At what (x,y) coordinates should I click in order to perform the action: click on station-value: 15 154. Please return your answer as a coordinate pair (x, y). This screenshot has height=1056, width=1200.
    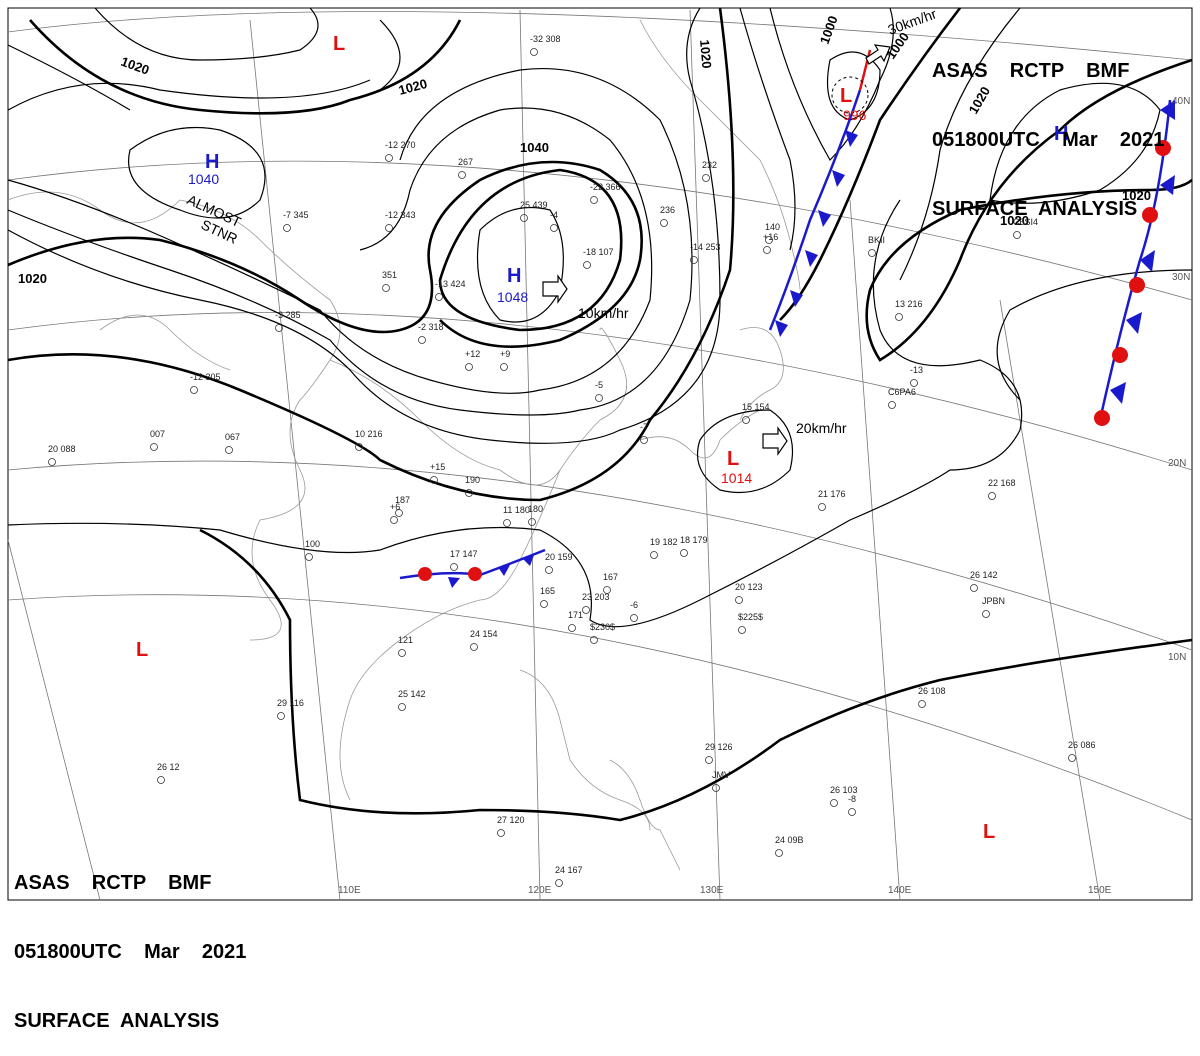
    Looking at the image, I should click on (756, 407).